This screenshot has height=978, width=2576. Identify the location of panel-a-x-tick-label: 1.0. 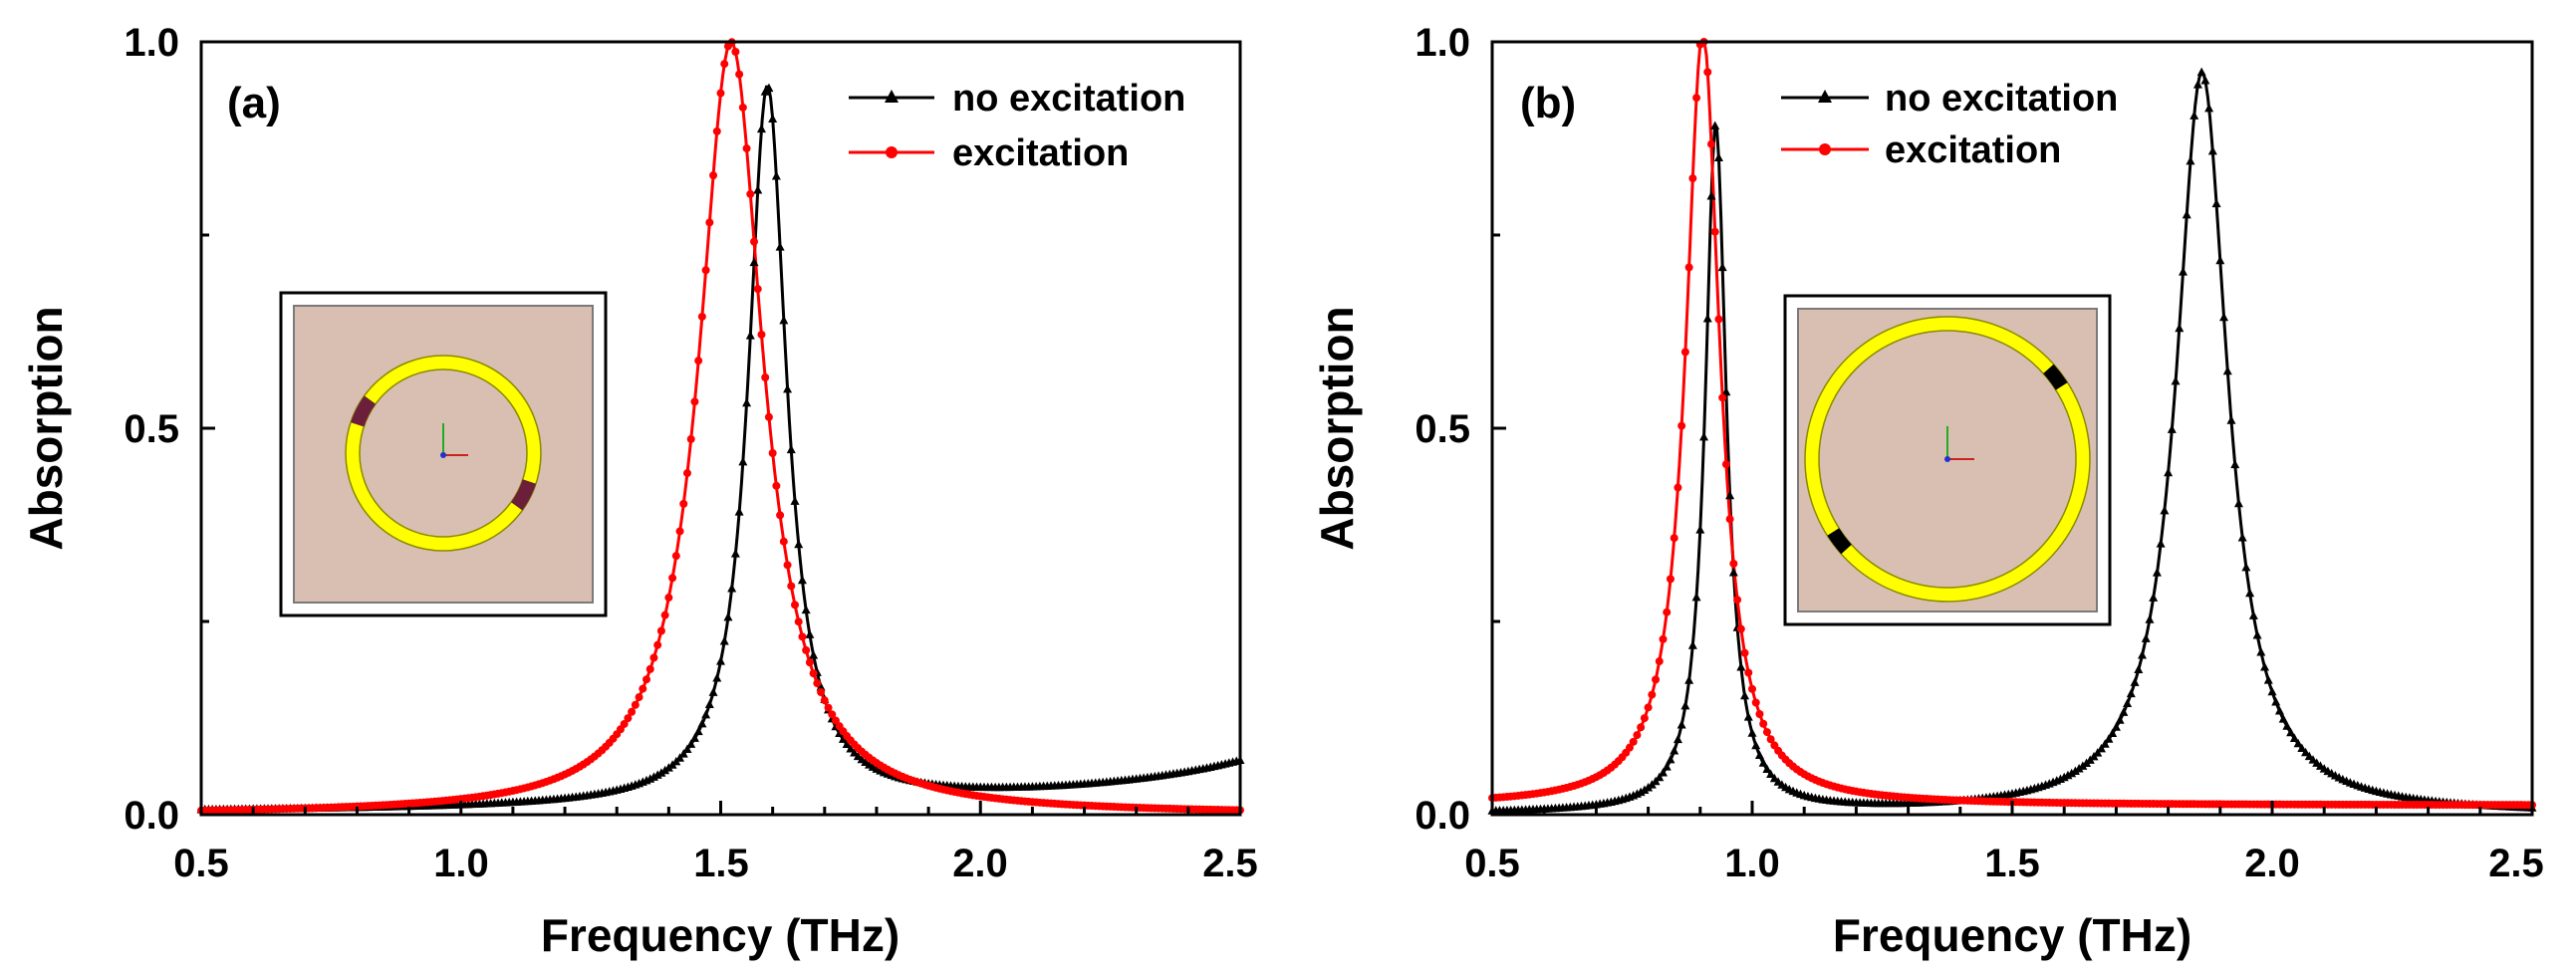
(461, 863).